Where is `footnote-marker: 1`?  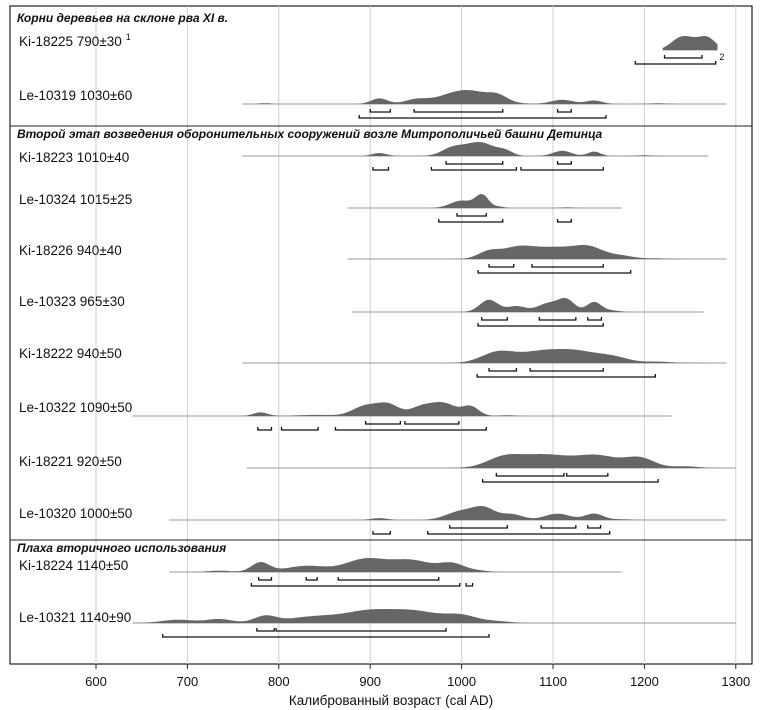
footnote-marker: 1 is located at coordinates (128, 37).